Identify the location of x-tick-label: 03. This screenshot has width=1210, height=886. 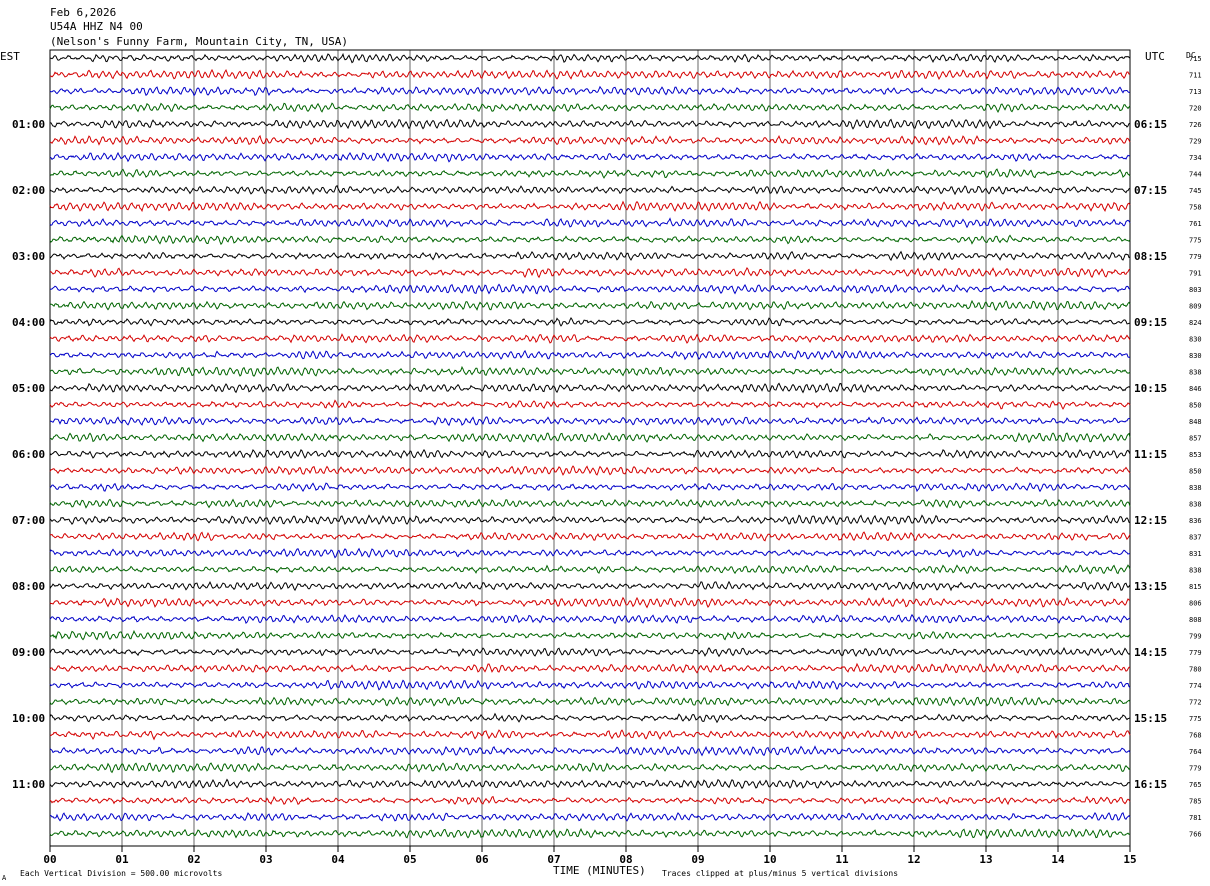
(265, 859).